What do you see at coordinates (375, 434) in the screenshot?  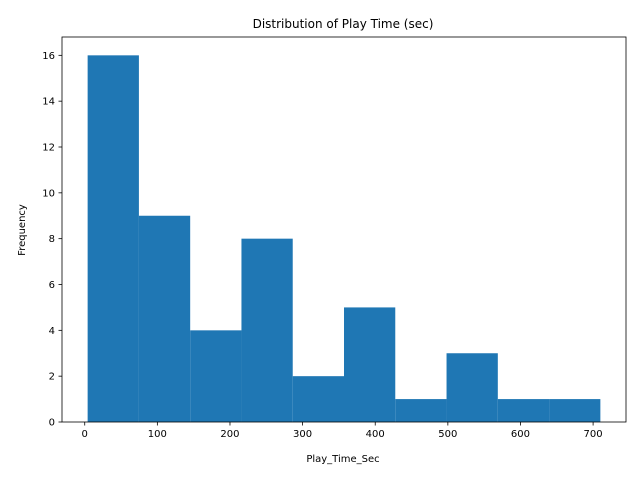 I see `x-tick-label: 400` at bounding box center [375, 434].